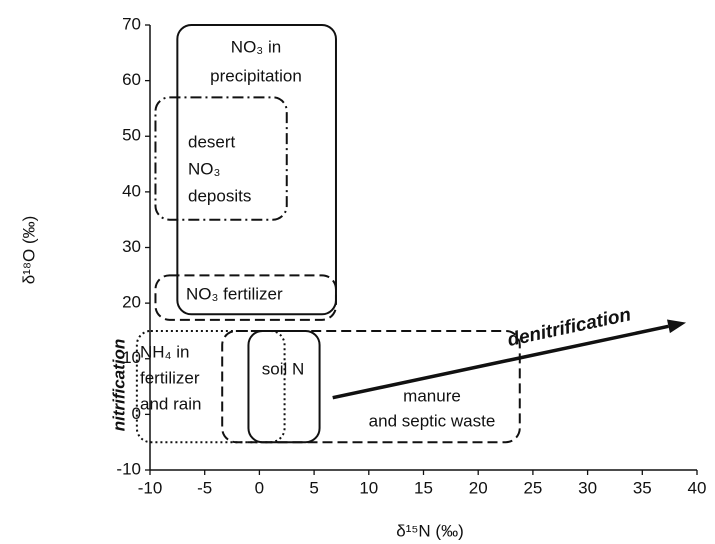 This screenshot has height=544, width=715. Describe the element at coordinates (697, 487) in the screenshot. I see `x-tick-label: 40` at that location.